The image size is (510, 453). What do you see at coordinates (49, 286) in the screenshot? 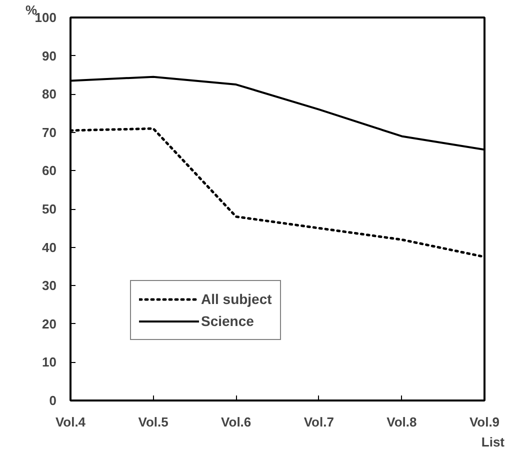
I see `y-tick-label: 30` at bounding box center [49, 286].